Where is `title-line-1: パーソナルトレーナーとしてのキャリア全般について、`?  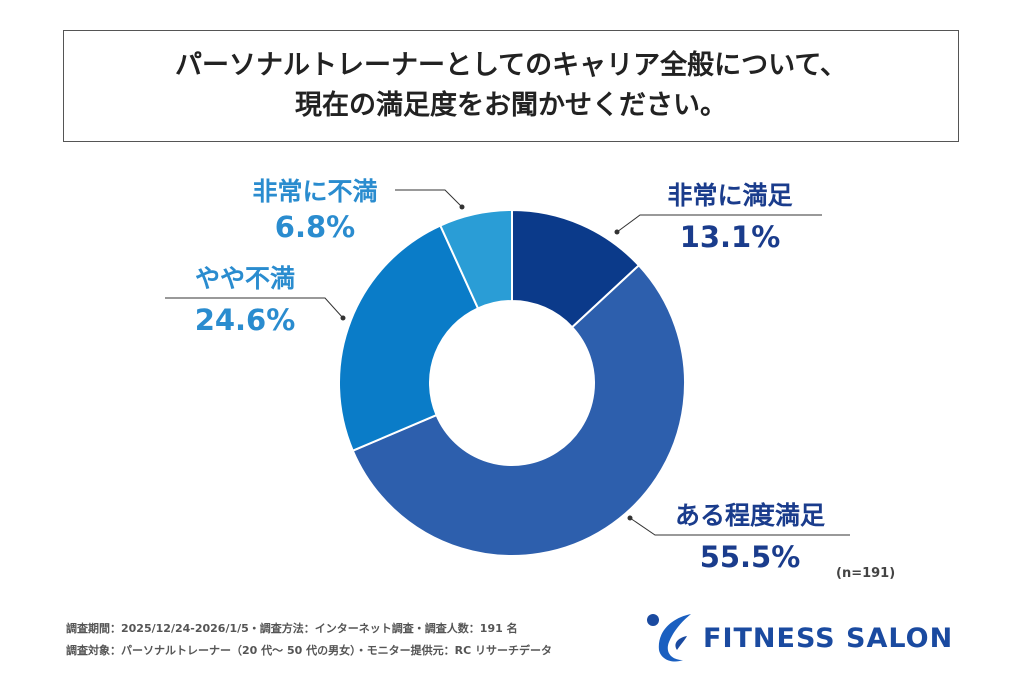
title-line-1: パーソナルトレーナーとしてのキャリア全般について、 is located at coordinates (511, 65).